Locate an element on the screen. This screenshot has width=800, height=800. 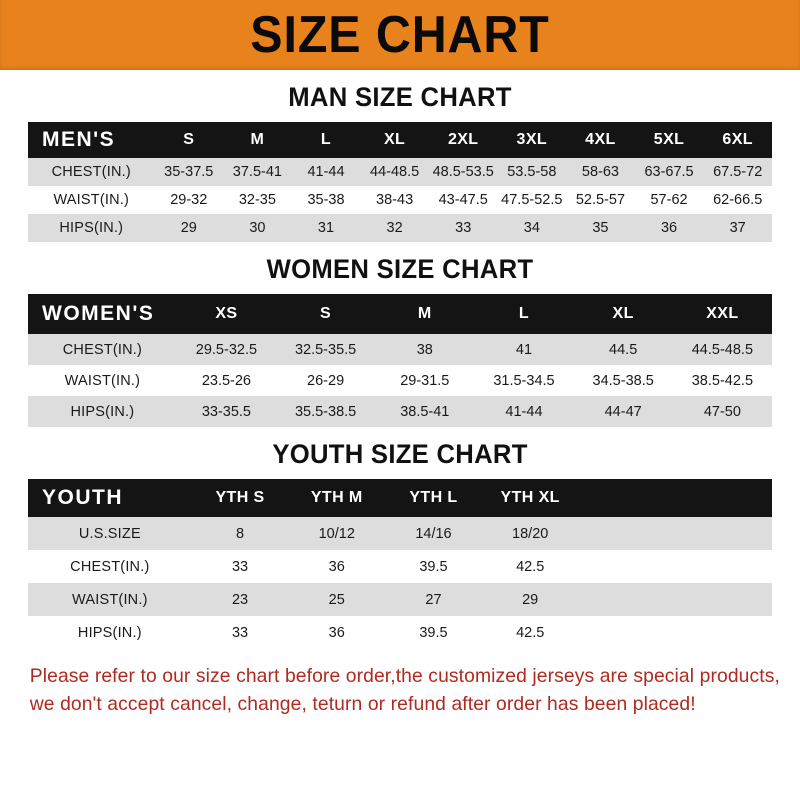
table-row-header-label: WOMEN'S is located at coordinates (98, 313).